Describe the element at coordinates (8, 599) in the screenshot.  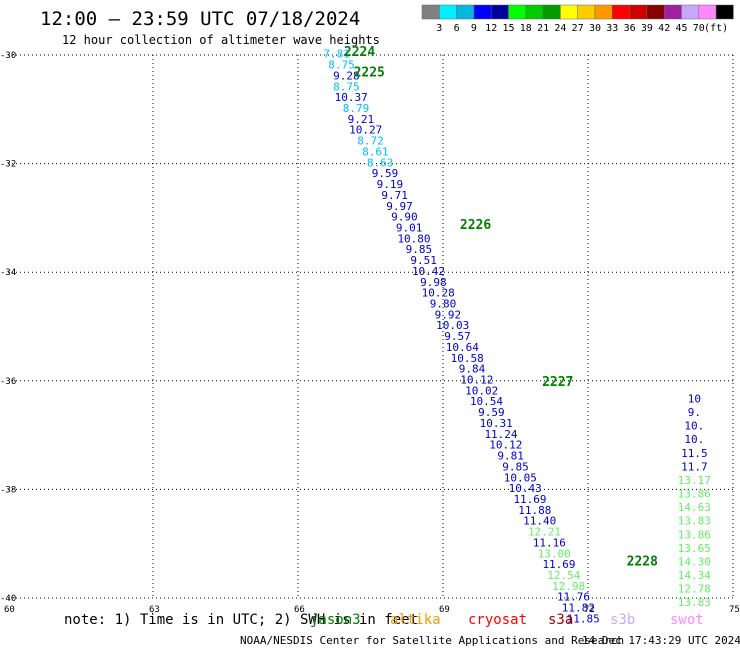
I see `y-tick-label: -40` at that location.